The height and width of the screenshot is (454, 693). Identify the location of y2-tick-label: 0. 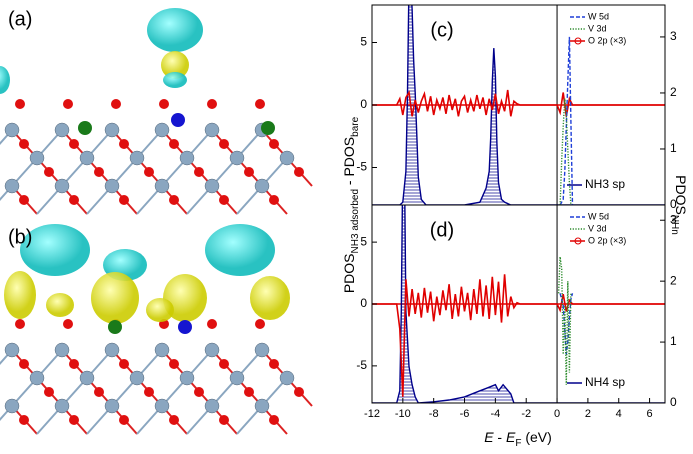
(673, 204).